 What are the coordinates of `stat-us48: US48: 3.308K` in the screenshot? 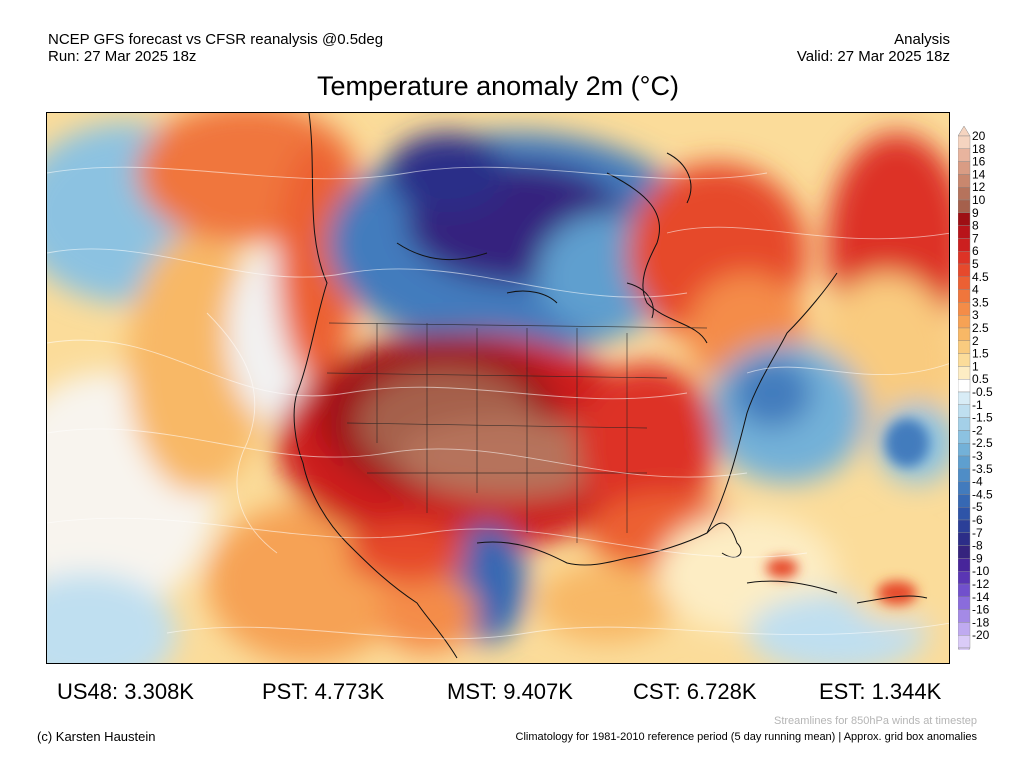 It's located at (125, 691).